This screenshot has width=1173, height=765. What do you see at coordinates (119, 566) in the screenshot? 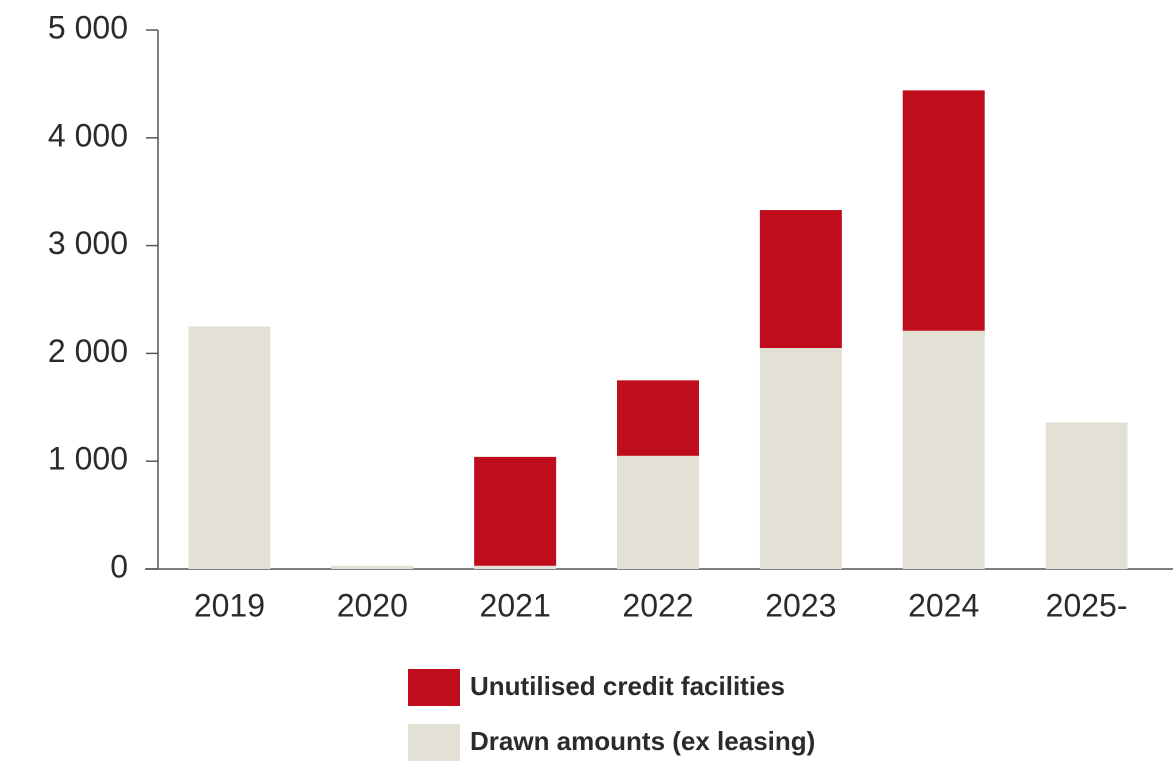
I see `y-tick-label: 0` at bounding box center [119, 566].